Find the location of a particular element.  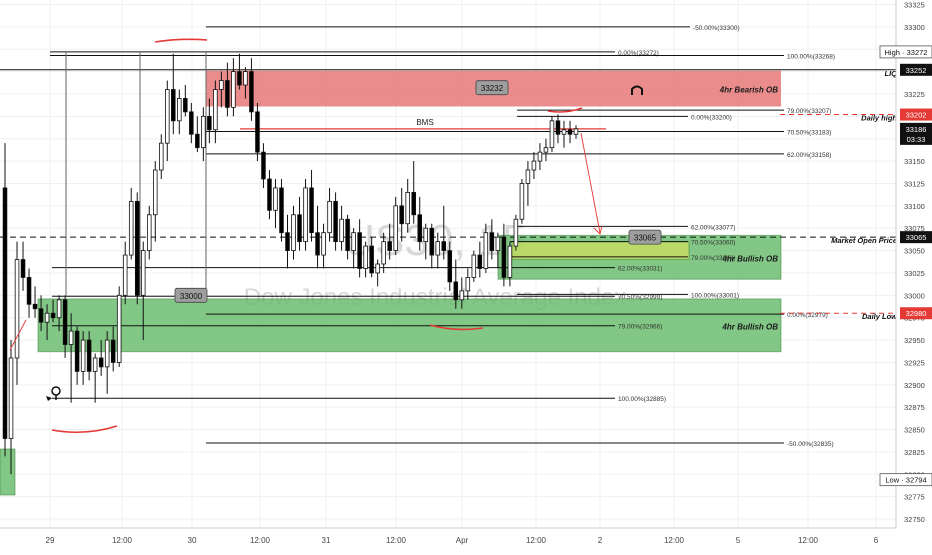

time-tick-label: Apr is located at coordinates (462, 540).